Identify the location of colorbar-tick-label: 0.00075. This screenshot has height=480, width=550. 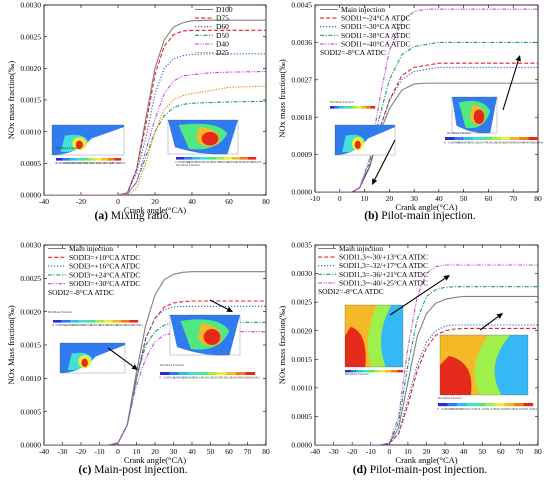
(192, 162).